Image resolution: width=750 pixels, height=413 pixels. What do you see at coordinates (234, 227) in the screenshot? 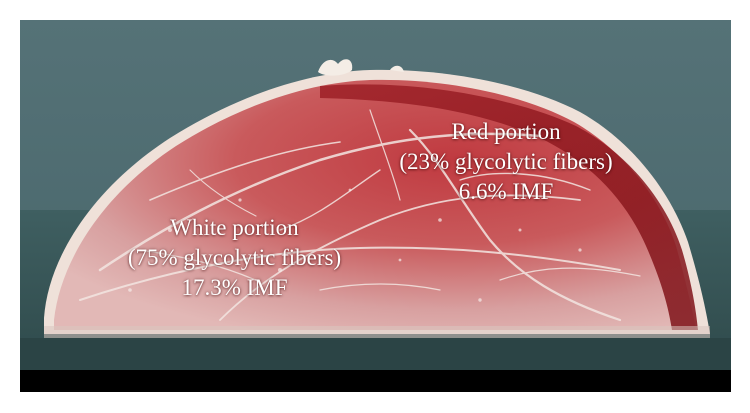
I see `white-portion-title: White portion` at bounding box center [234, 227].